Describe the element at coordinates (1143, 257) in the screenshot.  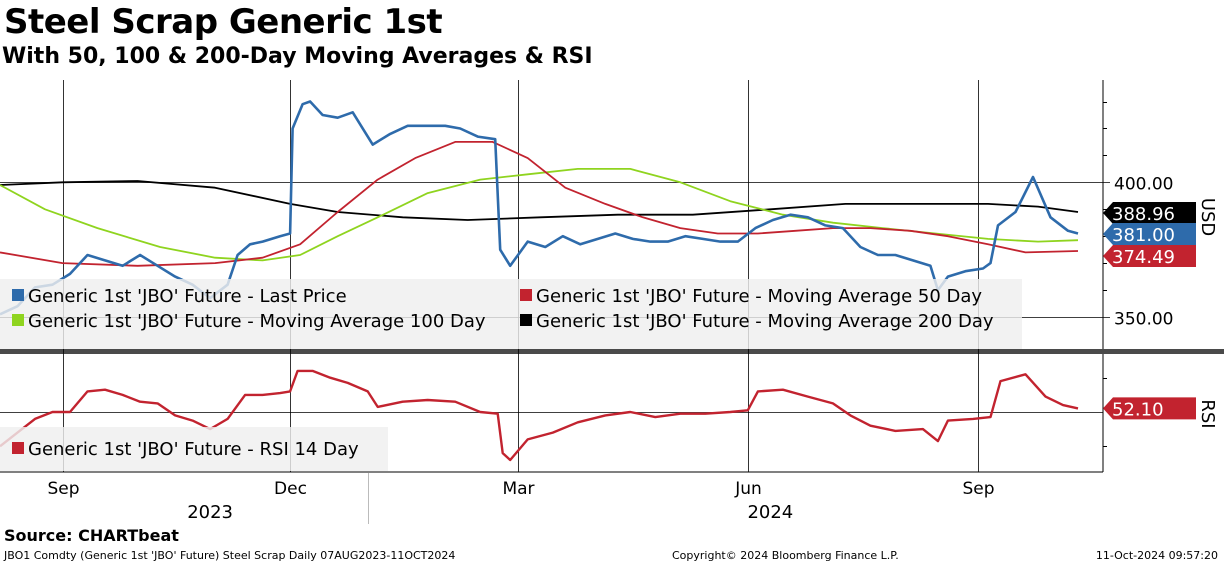
I see `ma50-value-tag-text: 374.49` at that location.